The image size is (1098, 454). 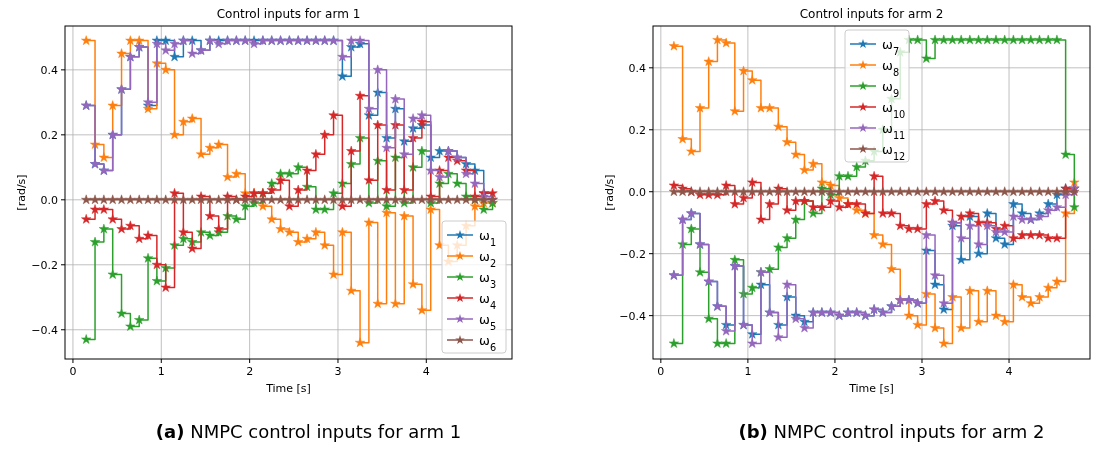 I want to click on legend-label: ω$_{7}$, so click(x=891, y=47).